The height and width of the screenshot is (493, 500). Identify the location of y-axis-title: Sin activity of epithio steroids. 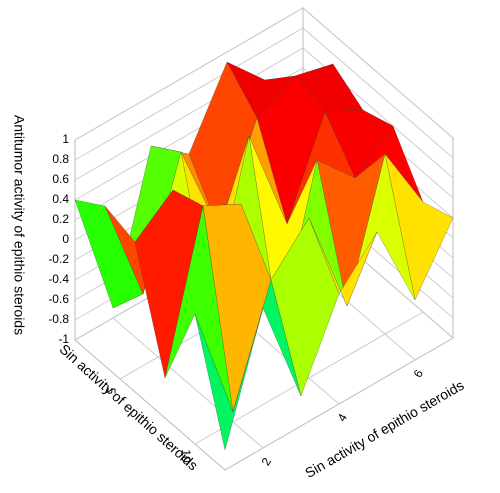
(384, 429).